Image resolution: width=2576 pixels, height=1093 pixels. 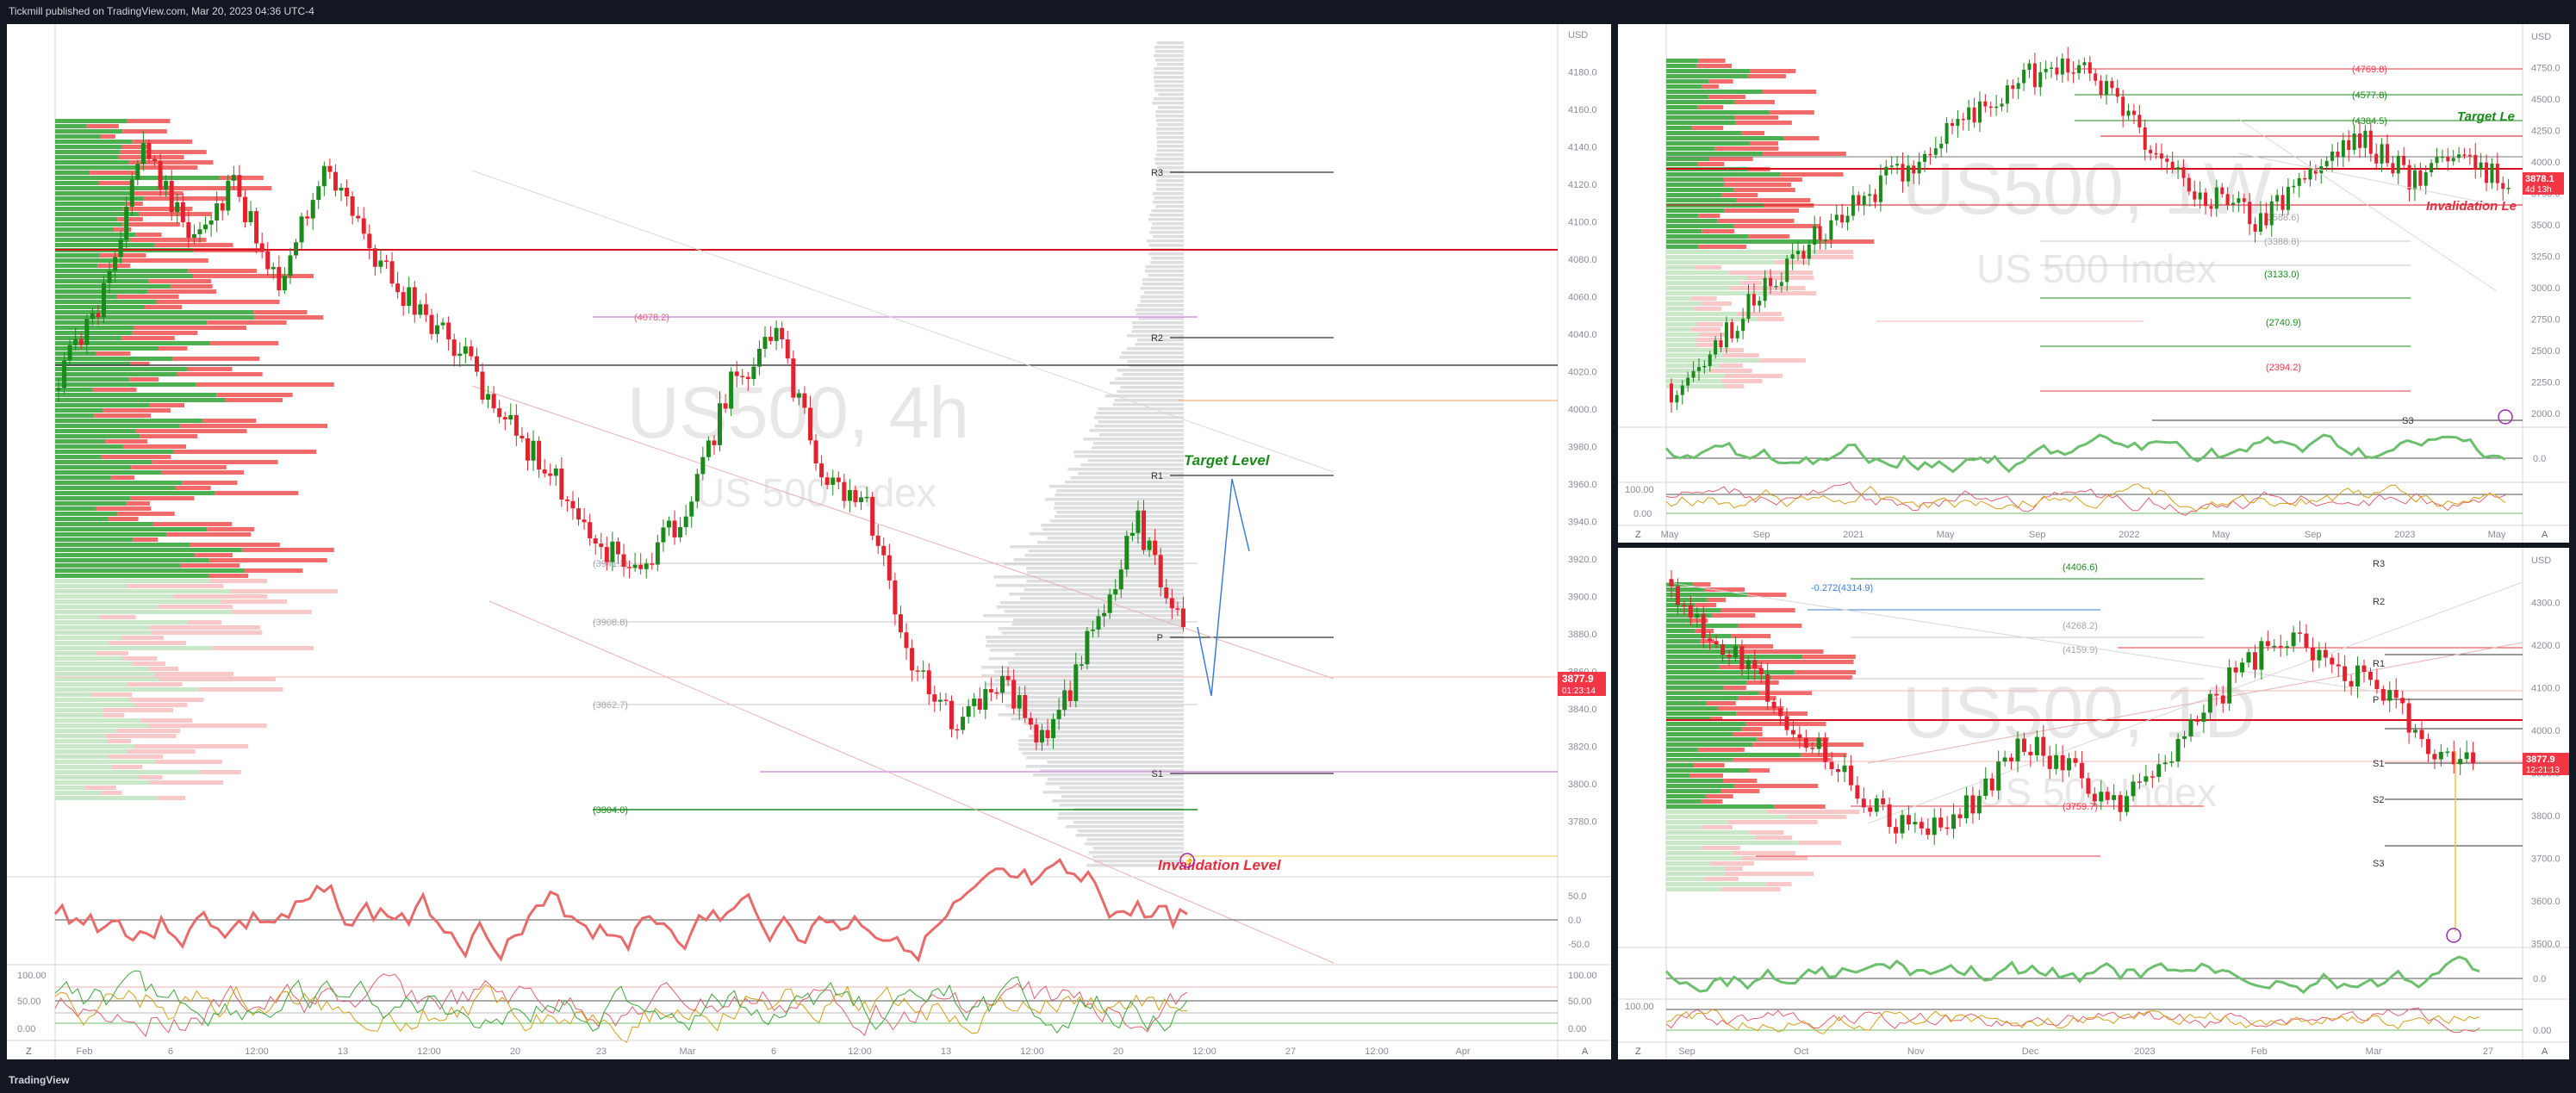 I want to click on trend-line, so click(x=903, y=532).